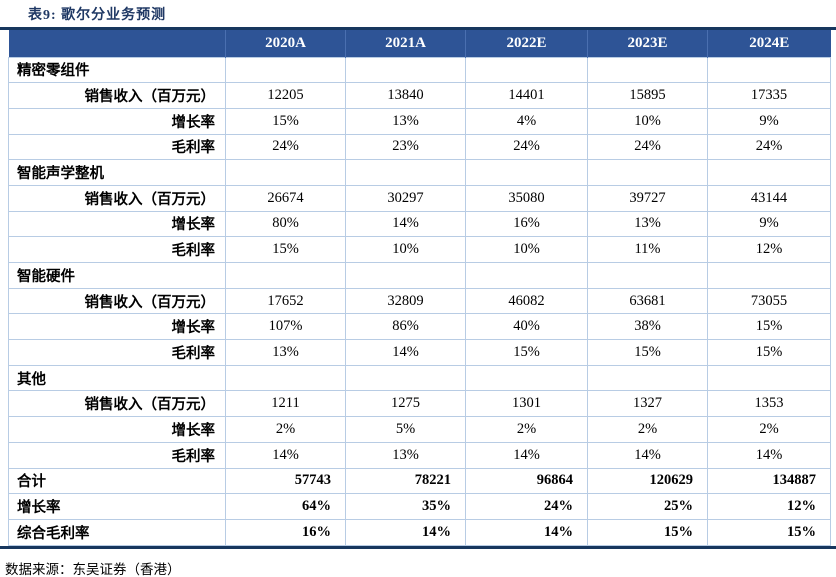 The width and height of the screenshot is (836, 577). I want to click on table-row: 增长率 80% 14% 16% 13% 9%, so click(419, 224).